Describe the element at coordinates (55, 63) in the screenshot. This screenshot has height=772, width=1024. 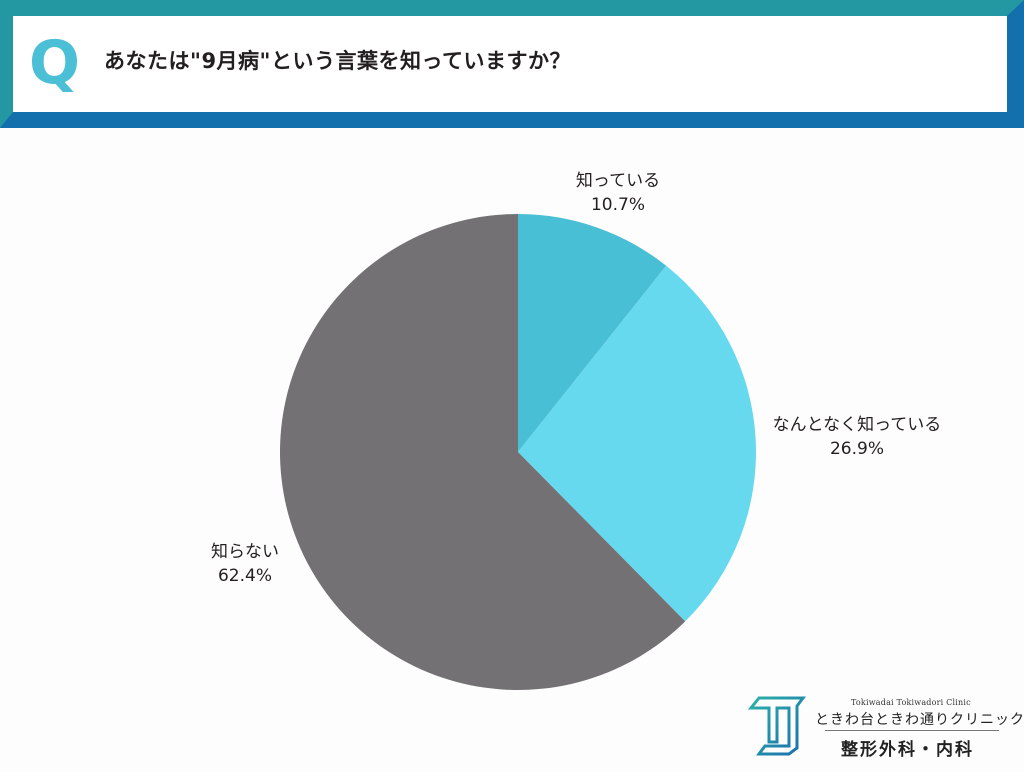
I see `q-mark-icon: Q` at that location.